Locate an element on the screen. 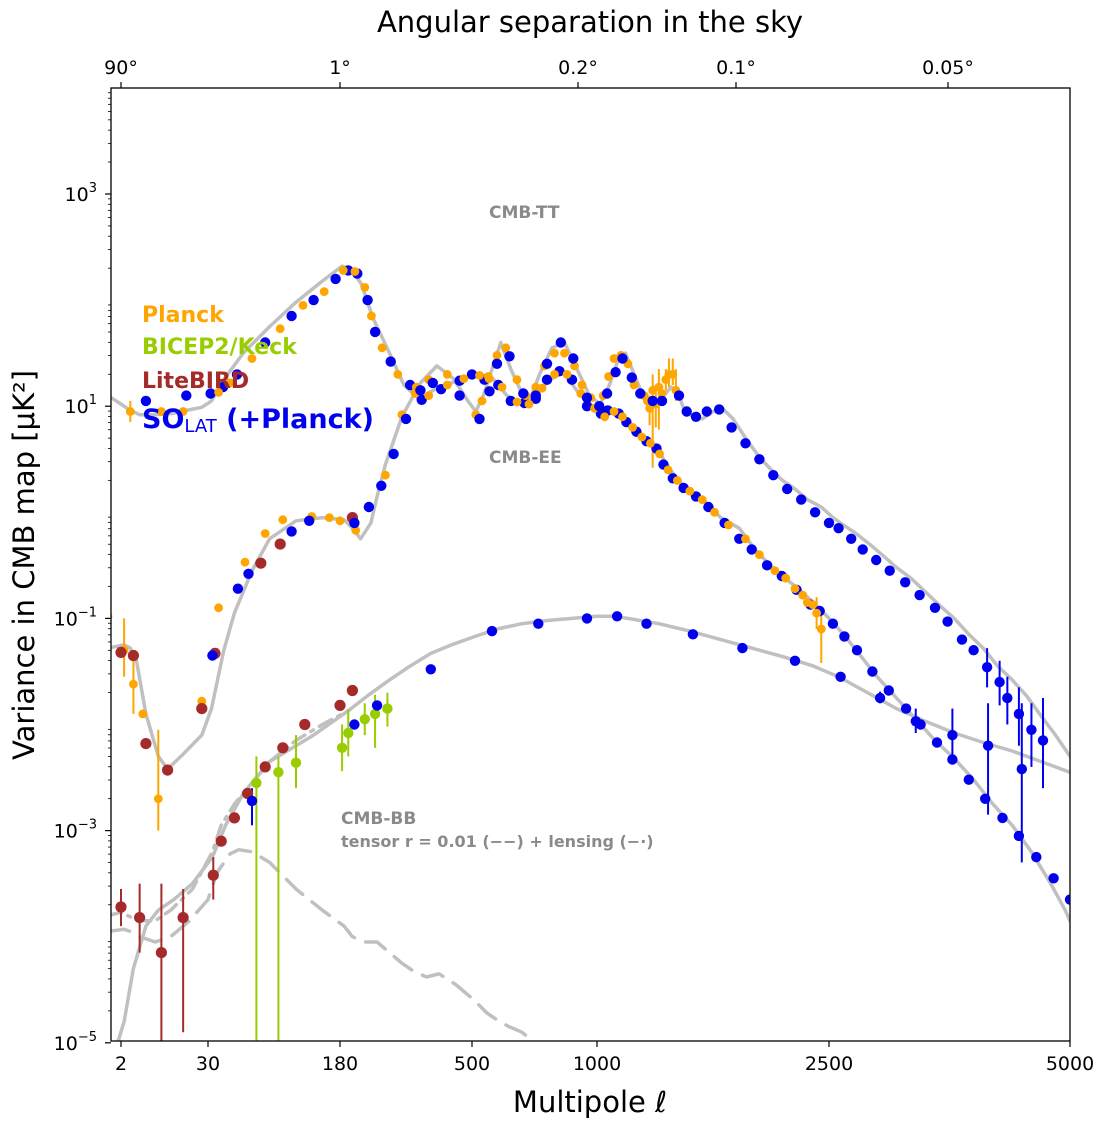 The image size is (1104, 1129). legend-litebird: LiteBIRD is located at coordinates (195, 381).